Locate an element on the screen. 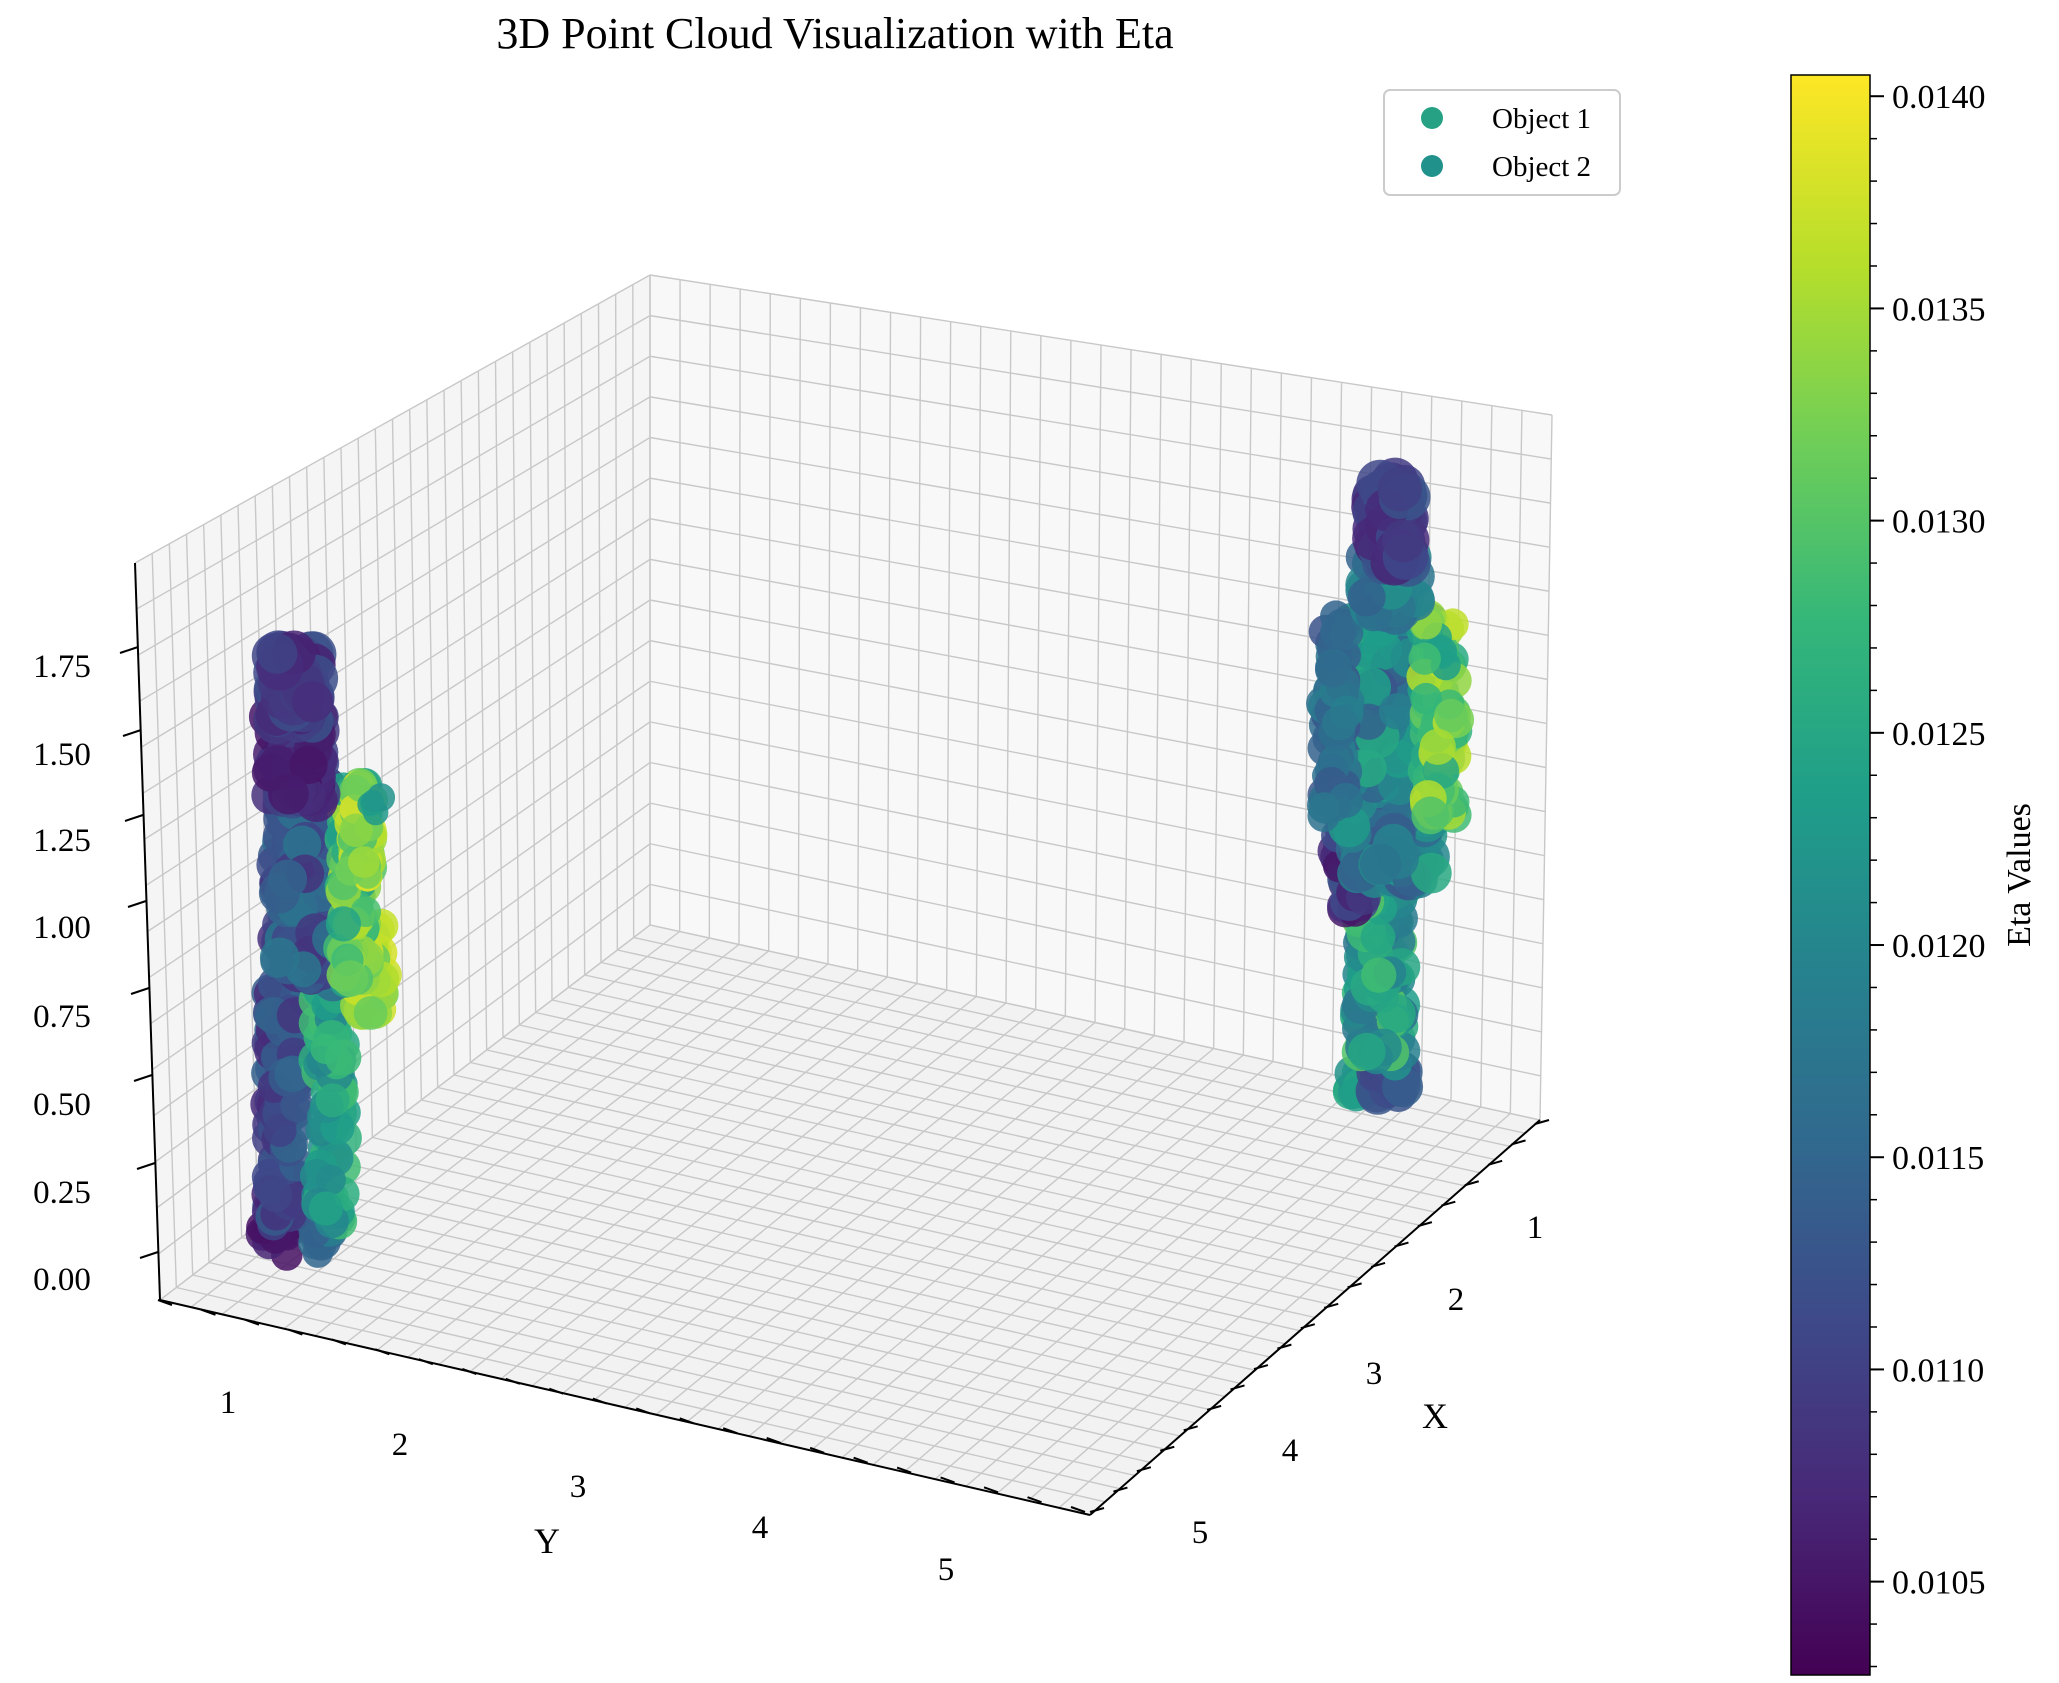 The height and width of the screenshot is (1683, 2059). colorbar-tick-label: 0.0140 is located at coordinates (1939, 97).